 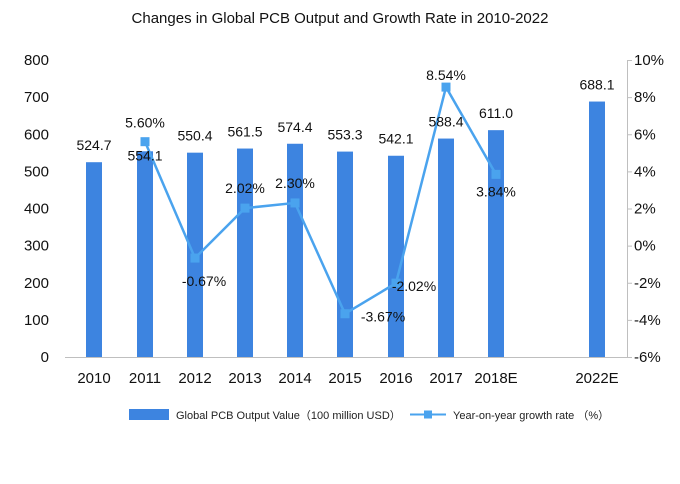 What do you see at coordinates (149, 414) in the screenshot?
I see `legend-bar-swatch` at bounding box center [149, 414].